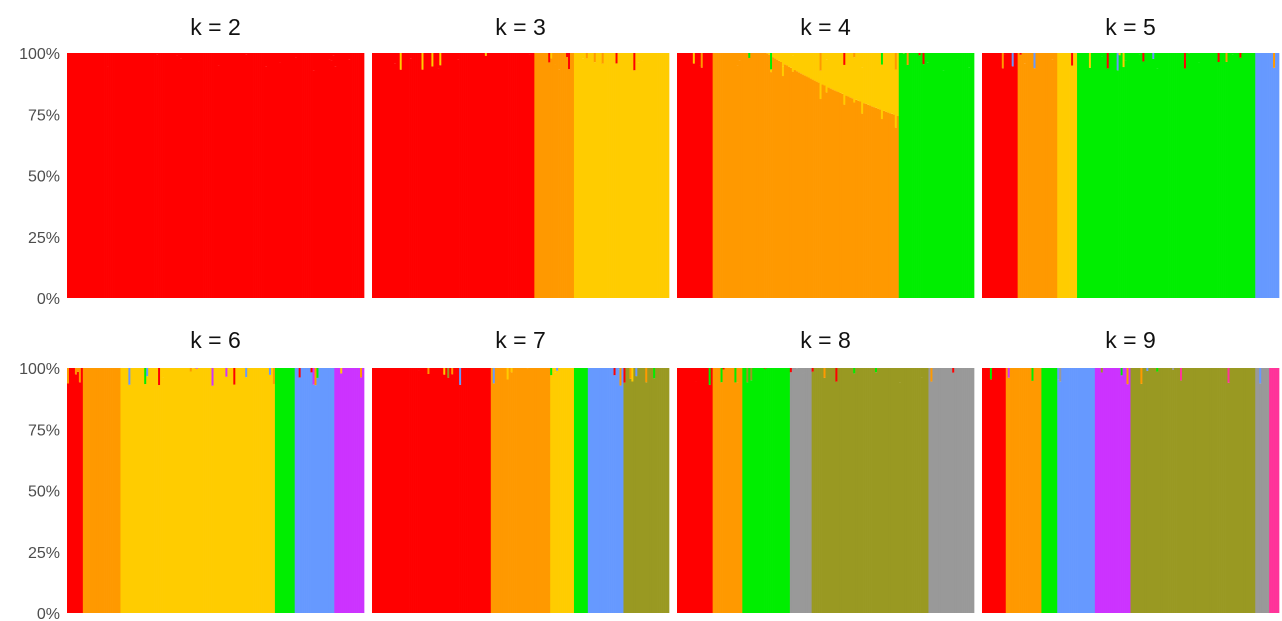  Describe the element at coordinates (521, 156) in the screenshot. I see `panel-2: k = 3` at that location.